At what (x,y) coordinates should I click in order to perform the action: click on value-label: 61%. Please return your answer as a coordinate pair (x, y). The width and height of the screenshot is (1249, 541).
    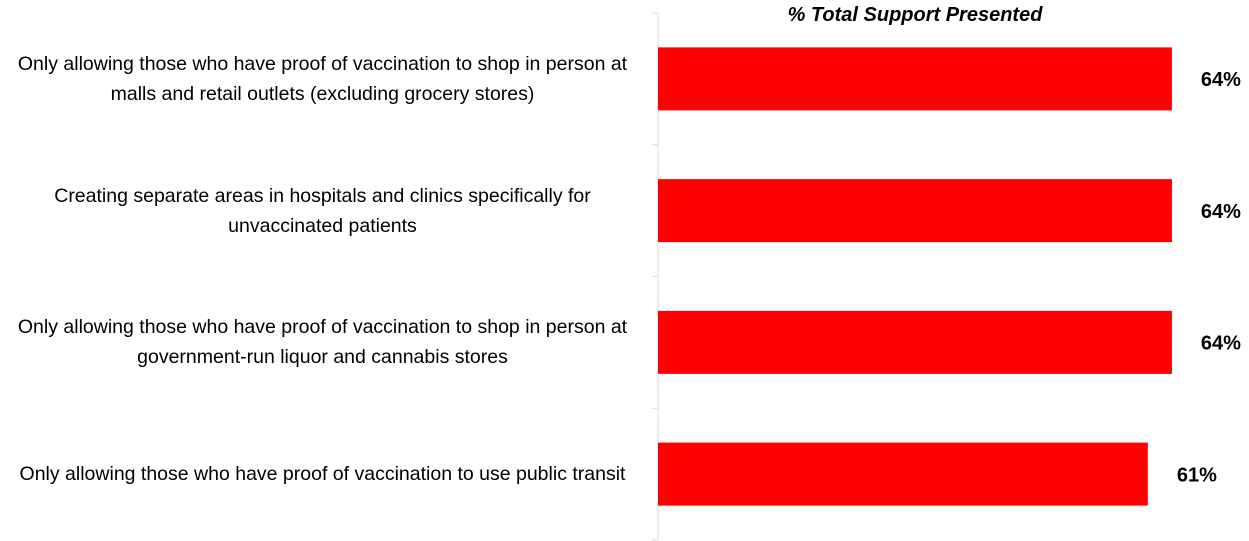
    Looking at the image, I should click on (1197, 475).